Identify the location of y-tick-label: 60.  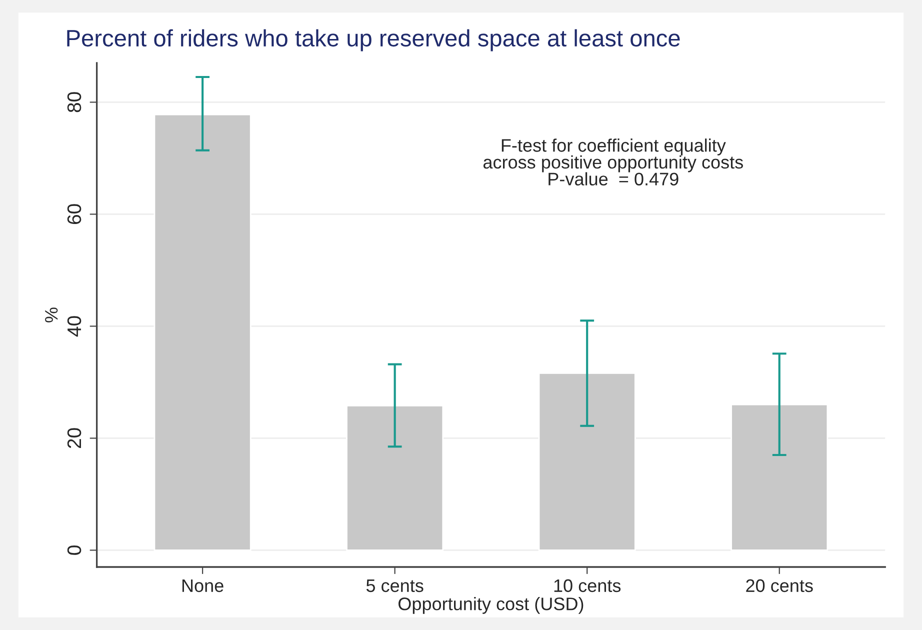
(74, 214).